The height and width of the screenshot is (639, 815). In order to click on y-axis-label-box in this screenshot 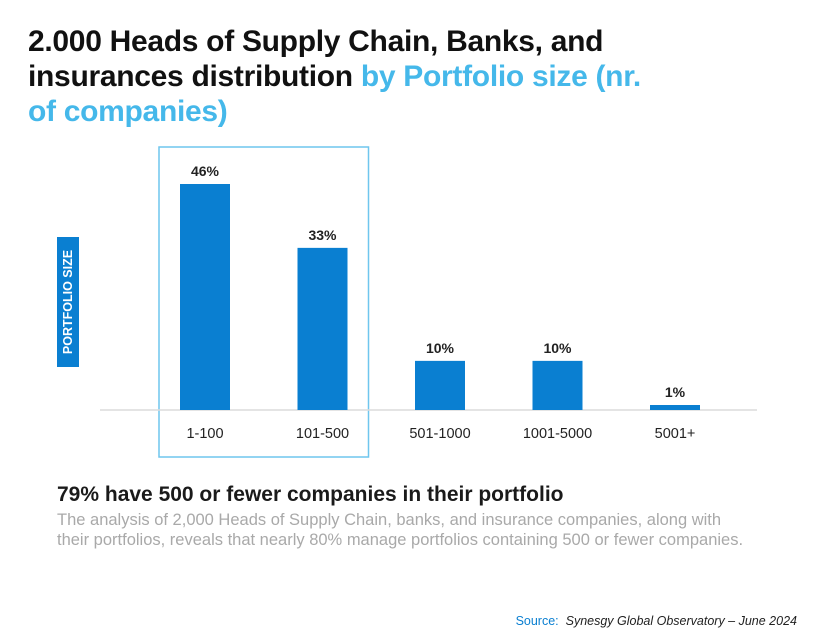, I will do `click(68, 302)`.